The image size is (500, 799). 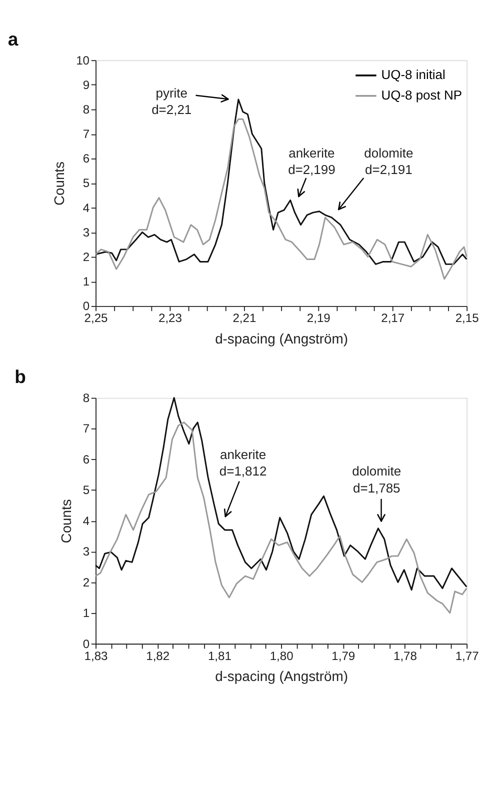 I want to click on annotation: ankerite d=1,812, so click(x=243, y=463).